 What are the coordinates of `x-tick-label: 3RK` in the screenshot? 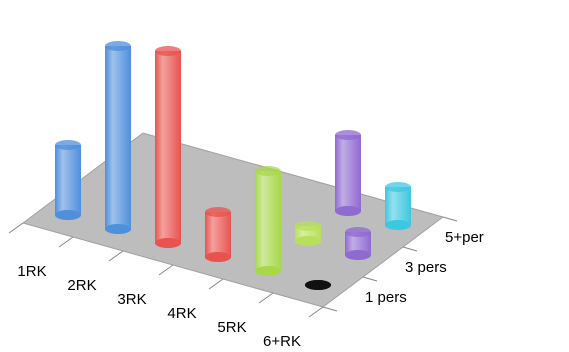 It's located at (131, 299).